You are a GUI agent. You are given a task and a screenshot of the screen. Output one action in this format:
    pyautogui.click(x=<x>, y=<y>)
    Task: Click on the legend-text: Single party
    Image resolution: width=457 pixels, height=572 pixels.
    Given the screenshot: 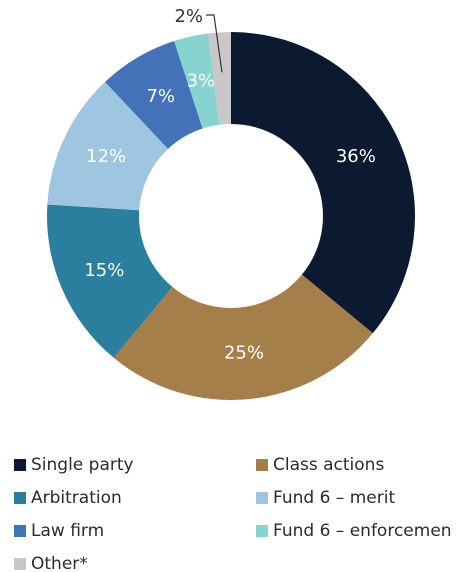 What is the action you would take?
    pyautogui.click(x=82, y=465)
    